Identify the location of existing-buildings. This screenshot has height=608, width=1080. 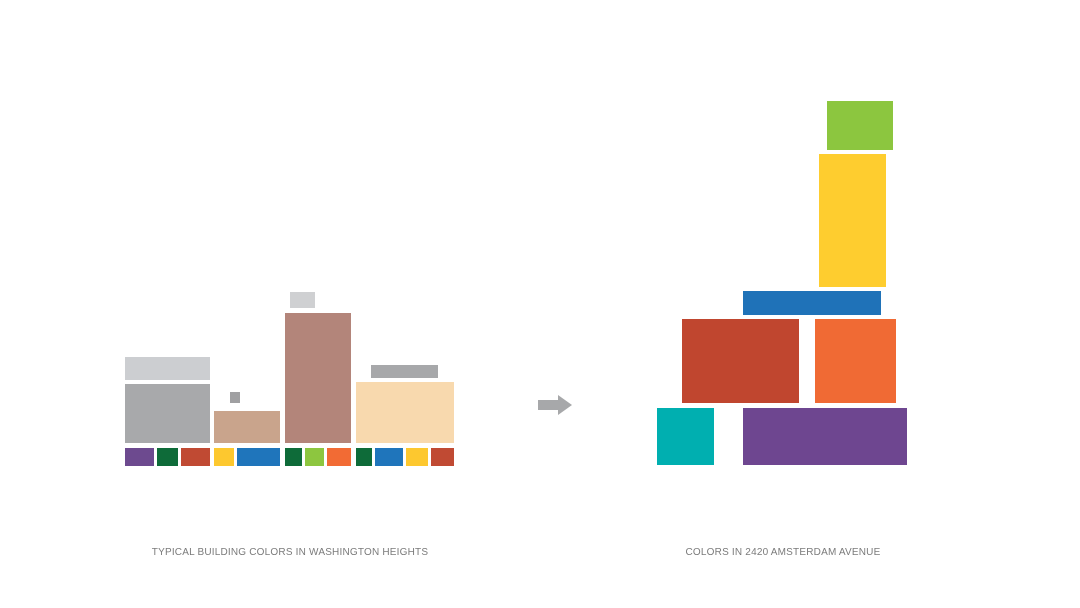
(289, 367).